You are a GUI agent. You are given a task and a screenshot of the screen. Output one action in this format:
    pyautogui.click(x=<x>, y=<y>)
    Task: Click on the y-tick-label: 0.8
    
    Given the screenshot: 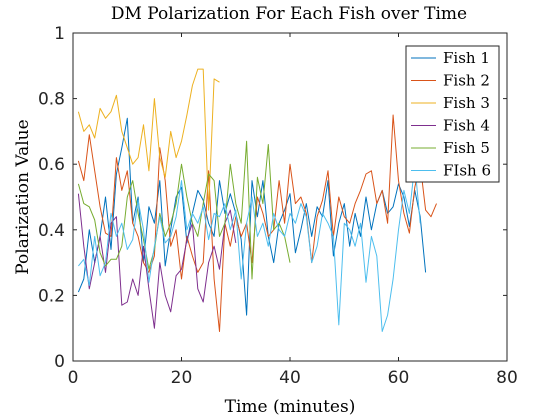 What is the action you would take?
    pyautogui.click(x=51, y=100)
    